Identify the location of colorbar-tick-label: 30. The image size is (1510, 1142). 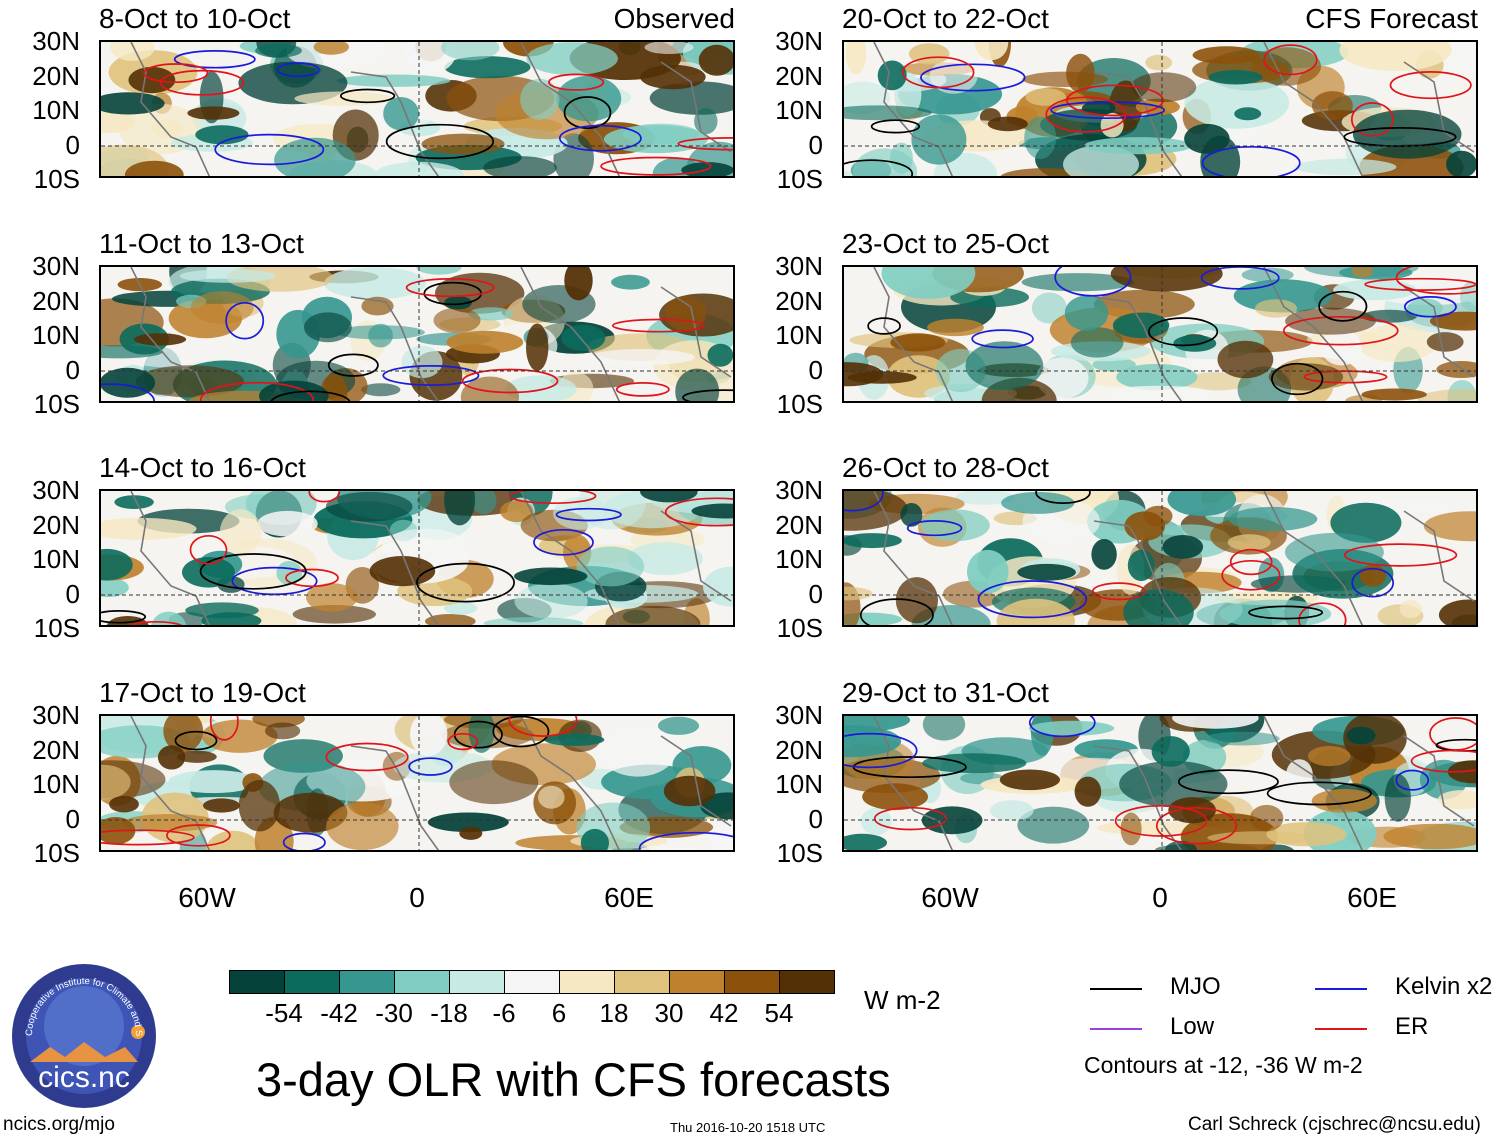
(669, 1013).